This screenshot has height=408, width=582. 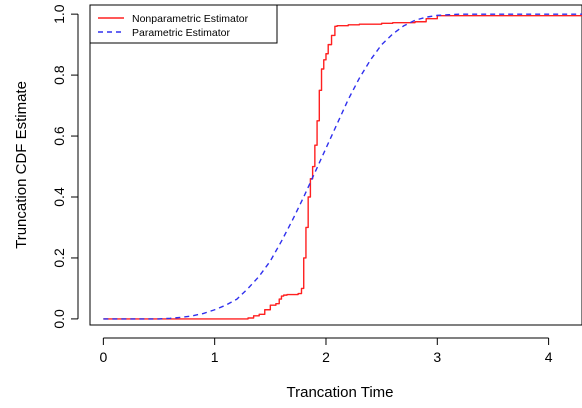 What do you see at coordinates (21, 165) in the screenshot?
I see `y-axis-title: Truncation CDF Estimate` at bounding box center [21, 165].